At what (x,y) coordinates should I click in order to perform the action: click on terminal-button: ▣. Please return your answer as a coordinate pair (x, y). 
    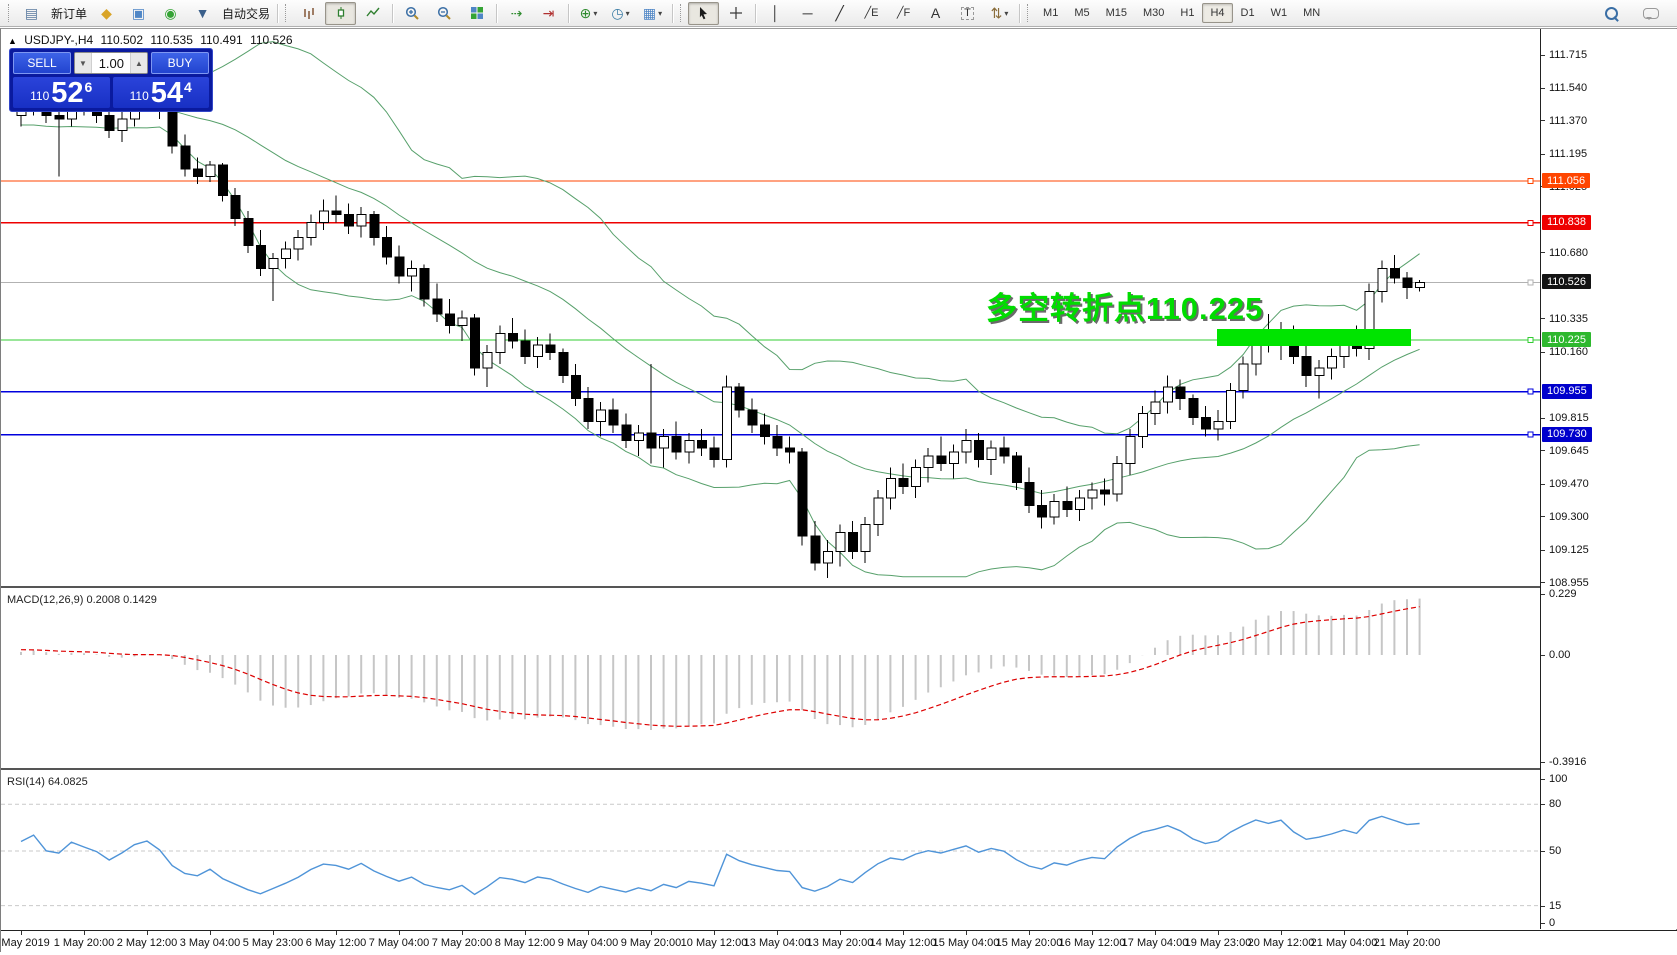
    Looking at the image, I should click on (138, 13).